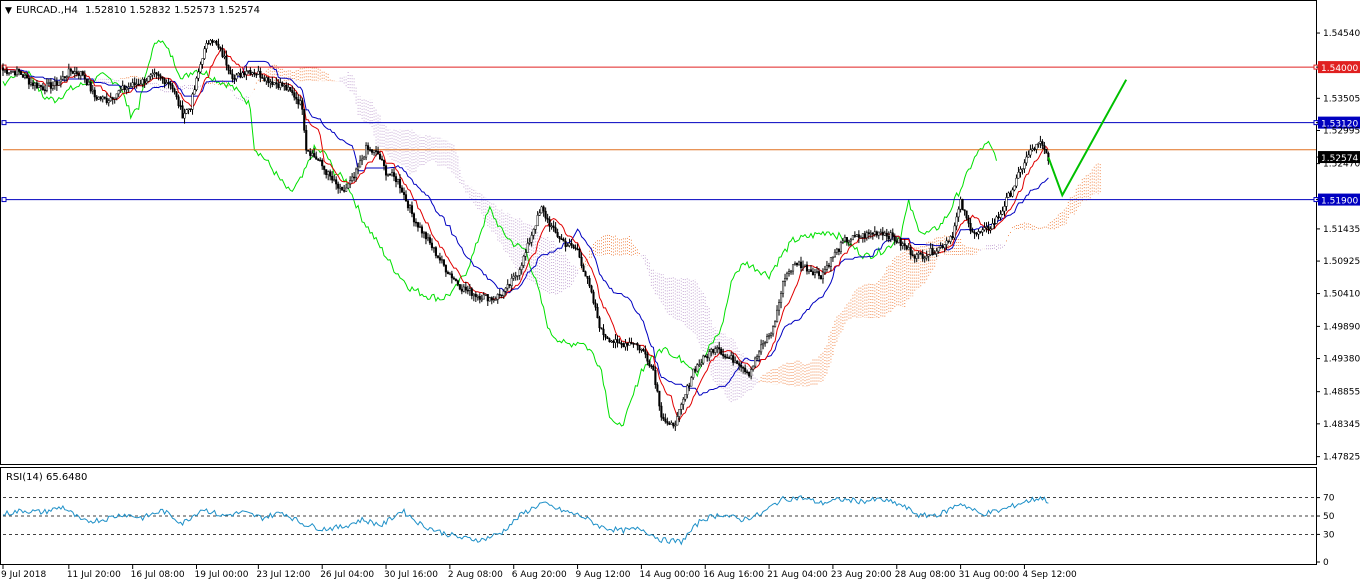  What do you see at coordinates (158, 575) in the screenshot?
I see `x-tick-label: 16 Jul 08:00` at bounding box center [158, 575].